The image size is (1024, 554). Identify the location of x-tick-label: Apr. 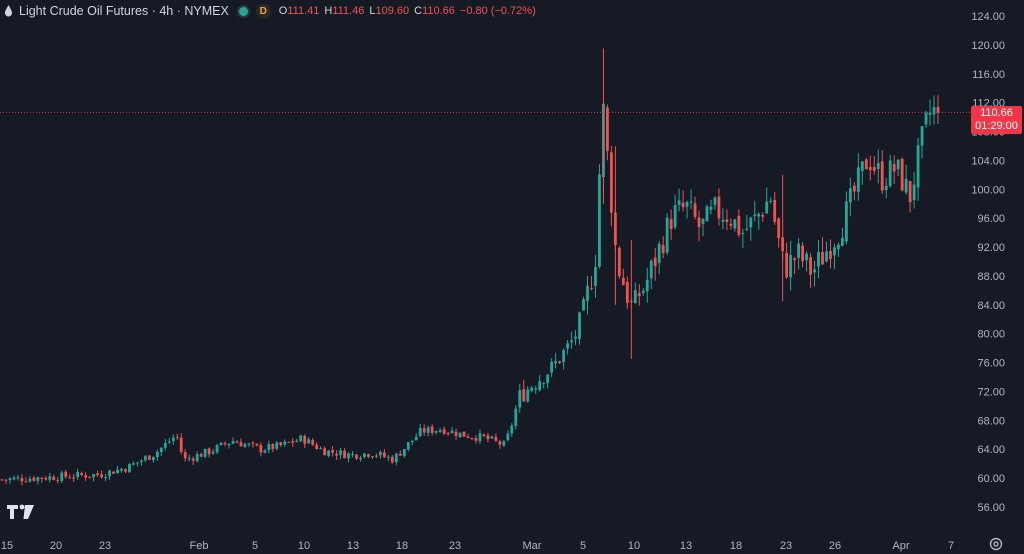
(900, 546).